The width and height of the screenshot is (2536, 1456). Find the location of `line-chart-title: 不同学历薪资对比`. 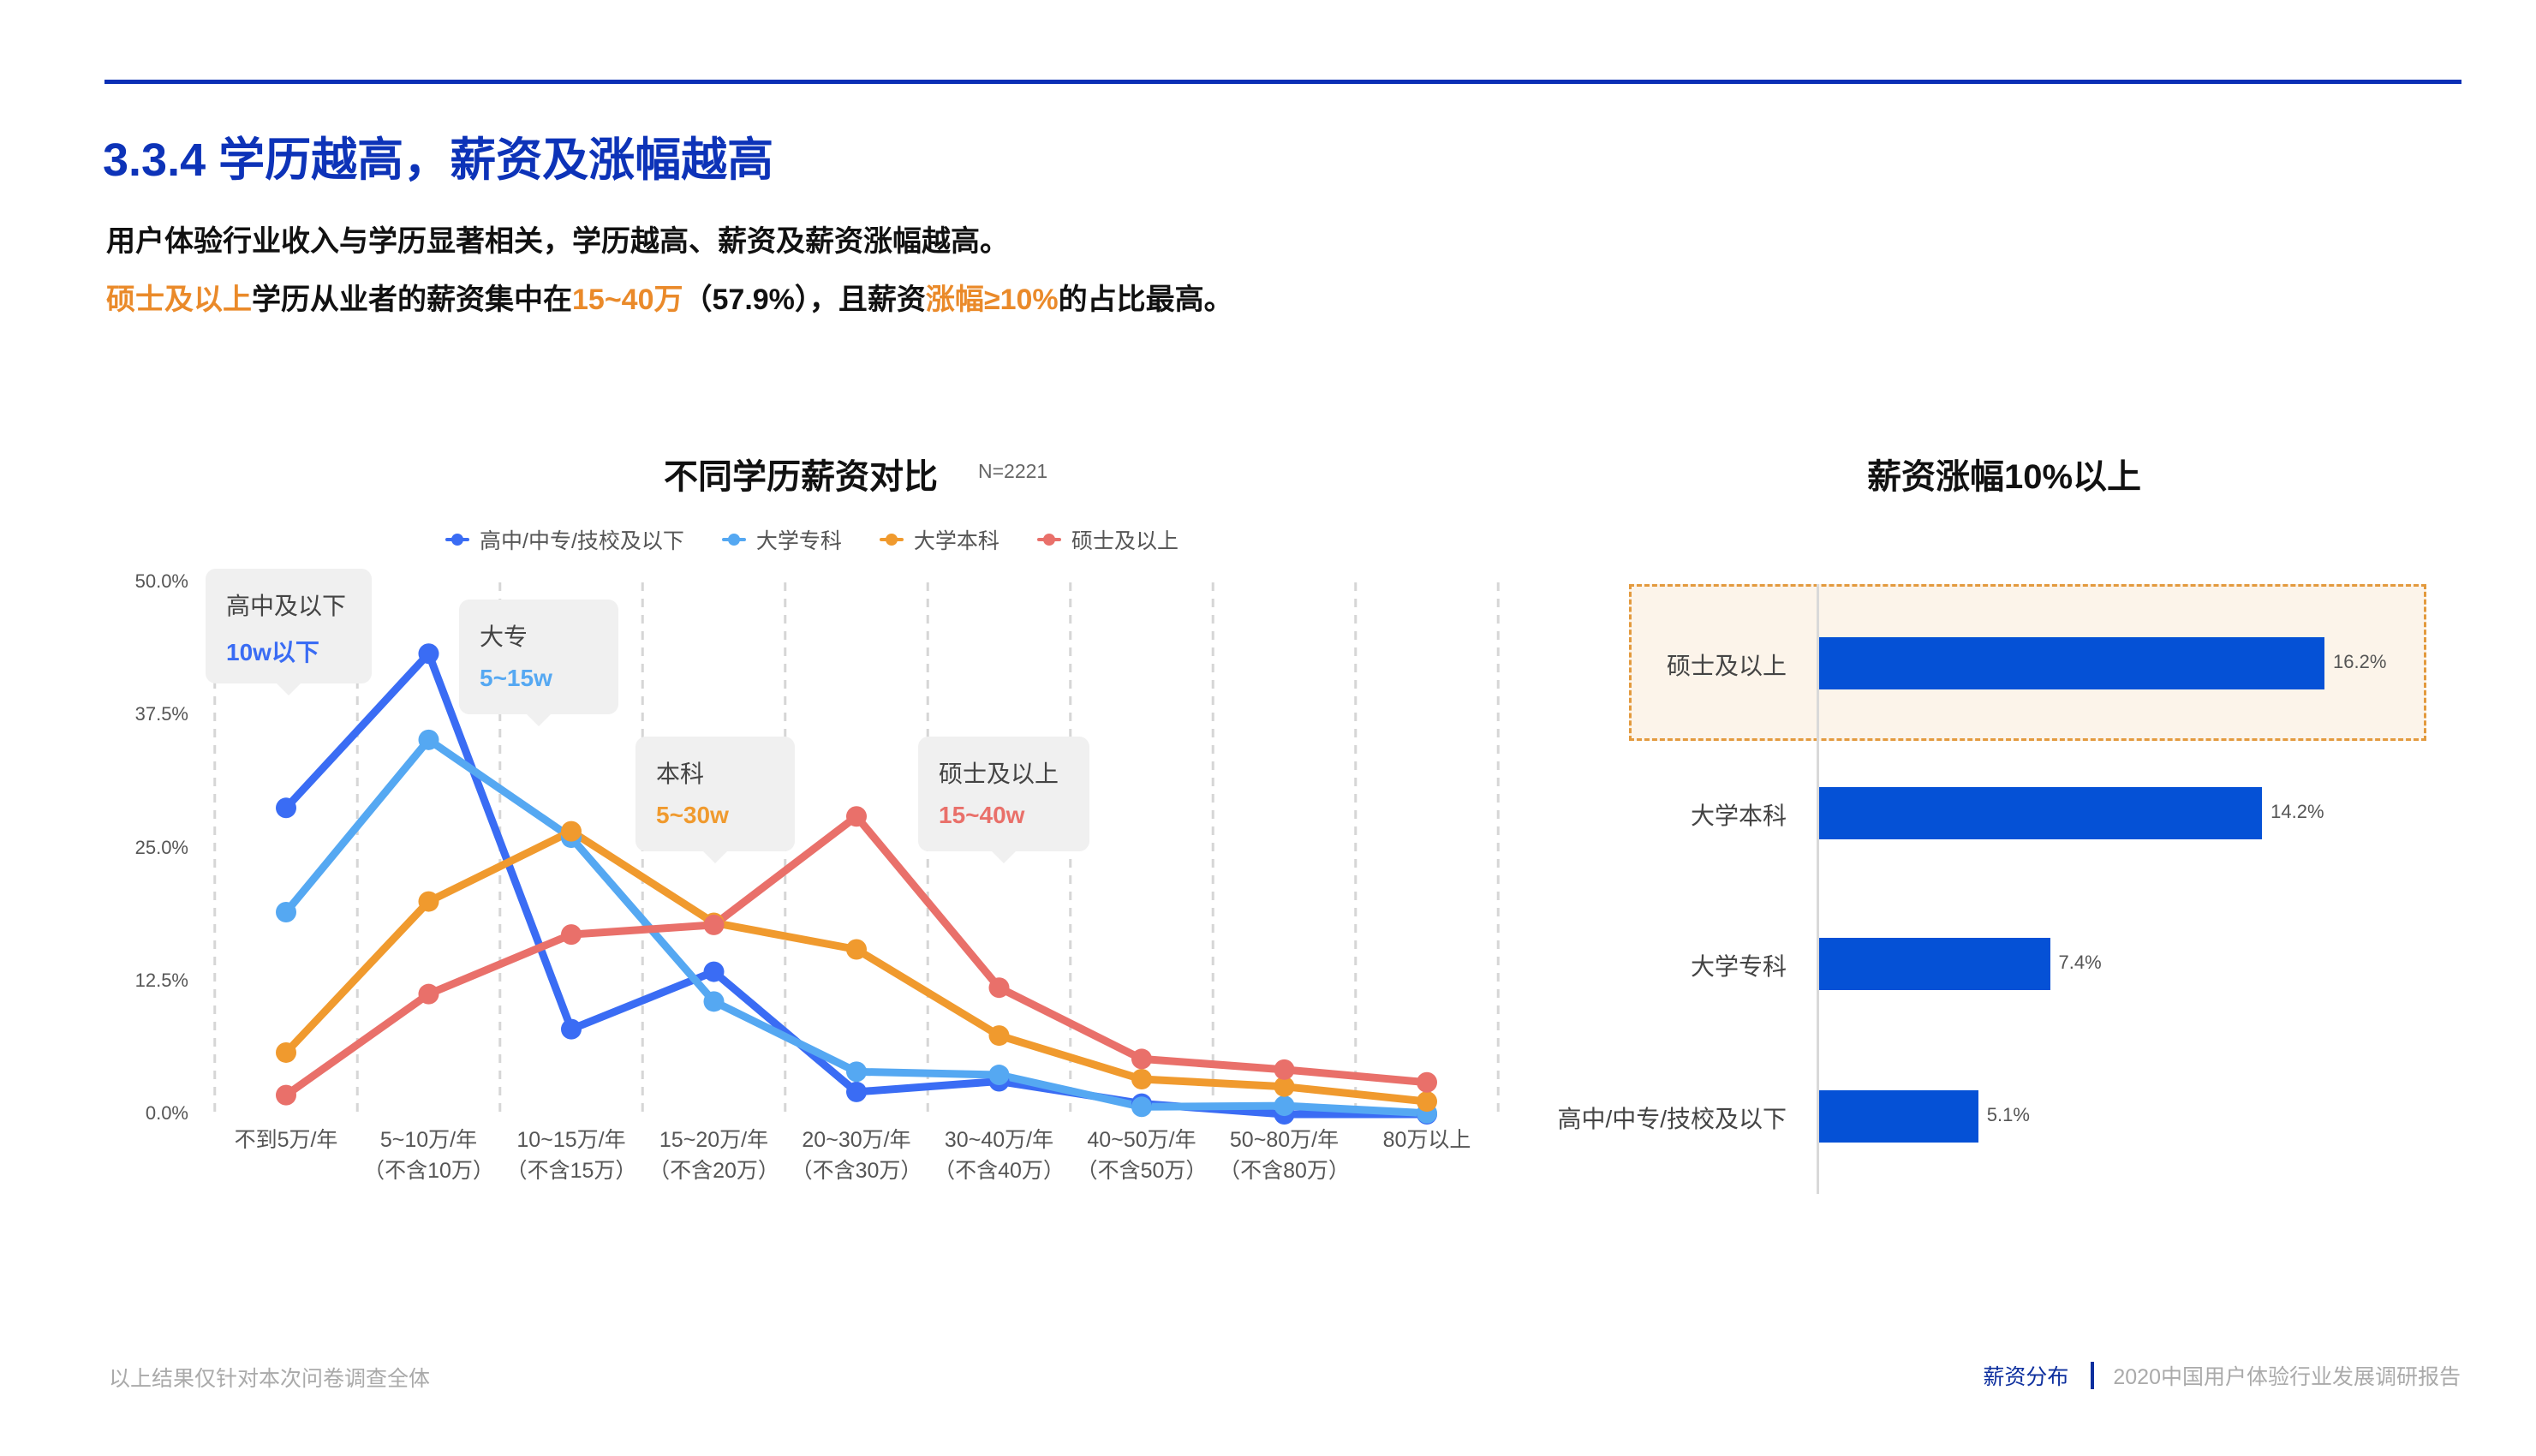

line-chart-title: 不同学历薪资对比 is located at coordinates (801, 477).